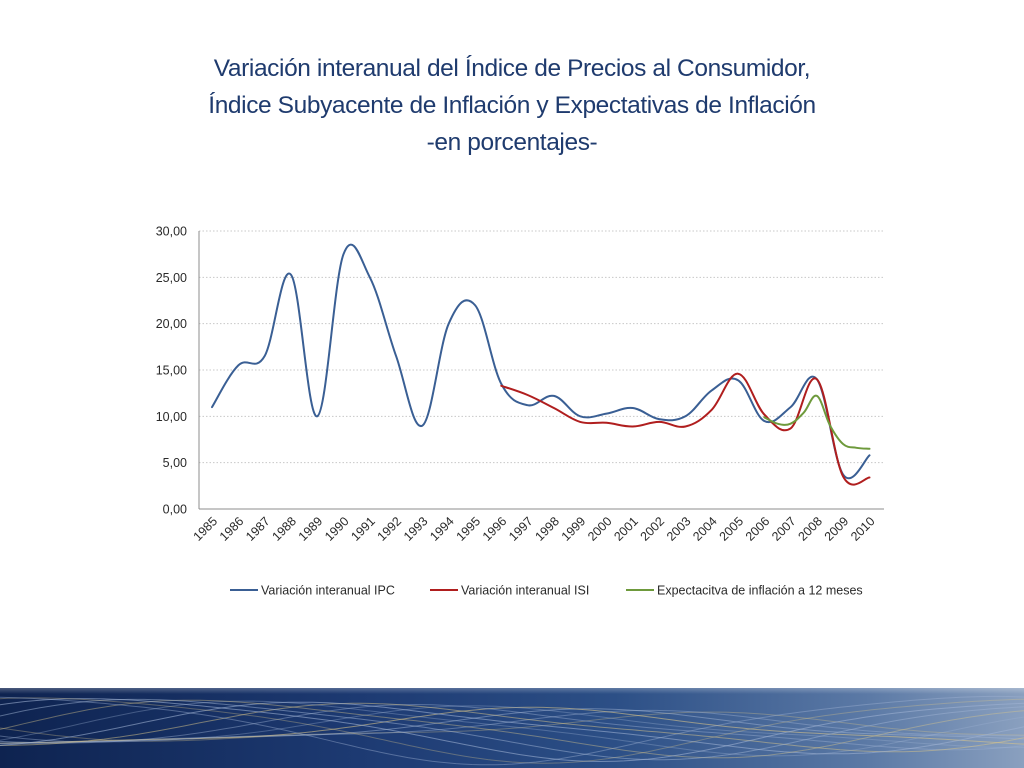  What do you see at coordinates (626, 529) in the screenshot?
I see `x-tick-label: 2001` at bounding box center [626, 529].